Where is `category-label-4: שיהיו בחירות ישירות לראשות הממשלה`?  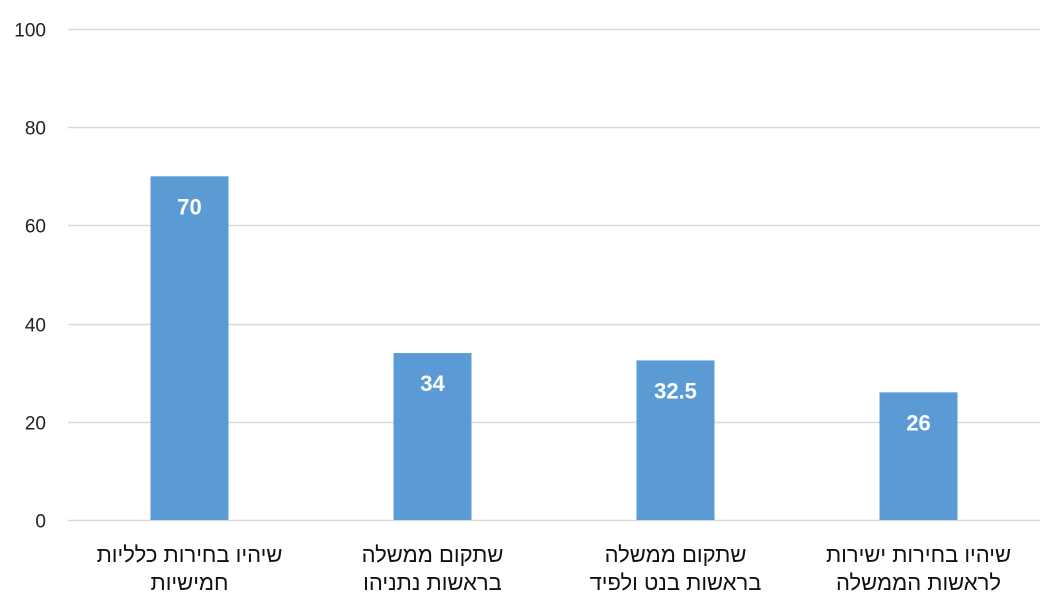
category-label-4: שיהיו בחירות ישירות לראשות הממשלה is located at coordinates (918, 568).